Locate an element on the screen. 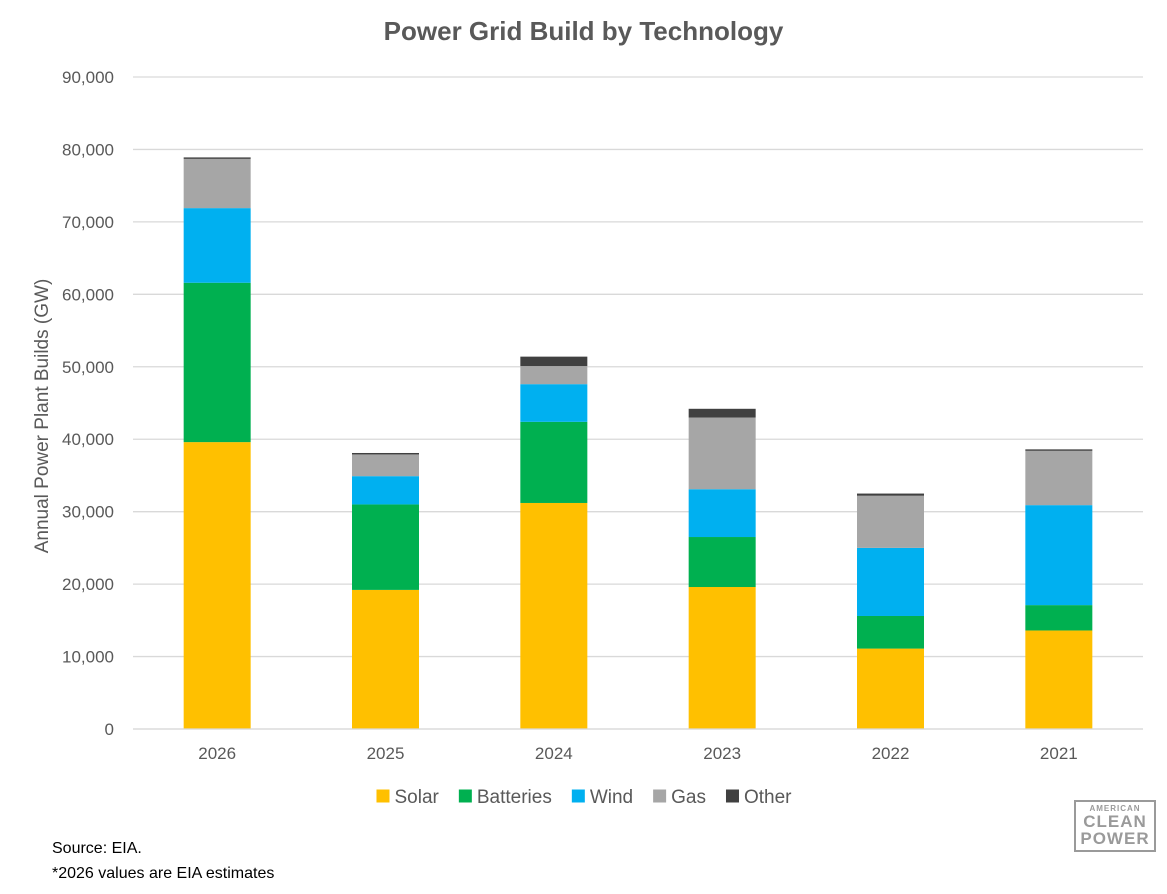 The width and height of the screenshot is (1167, 894). bar-batteries-2021 is located at coordinates (1059, 618).